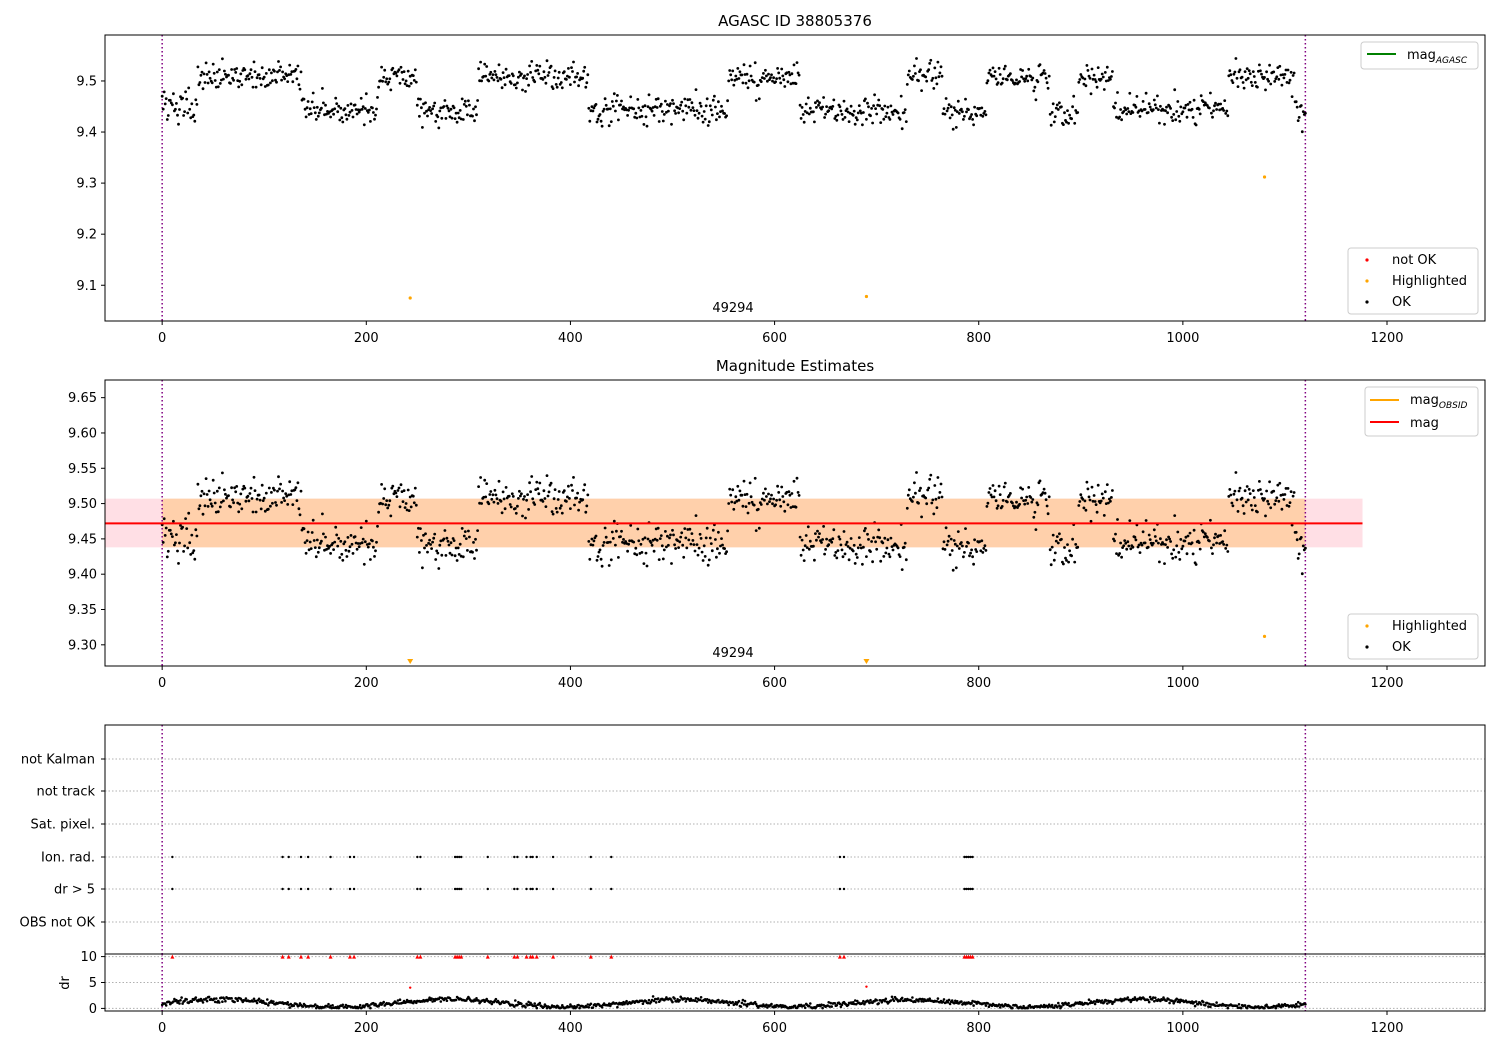 This screenshot has height=1050, width=1500. What do you see at coordinates (82, 539) in the screenshot?
I see `y-tick-label: 9.45` at bounding box center [82, 539].